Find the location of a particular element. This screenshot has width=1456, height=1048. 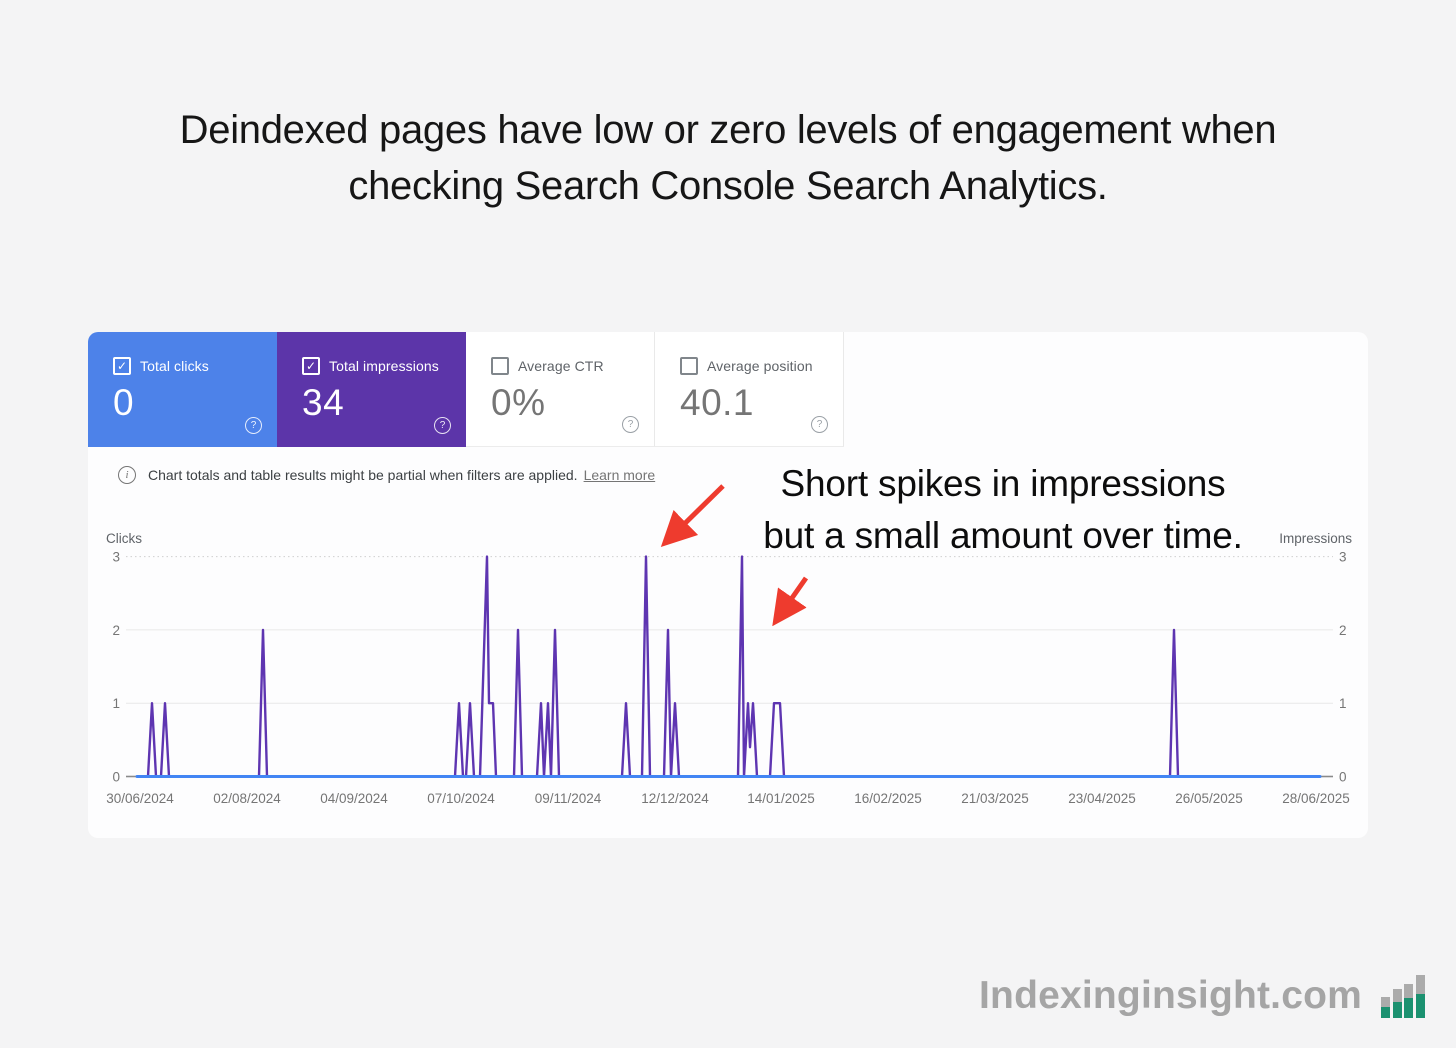

x-axis-tick: 30/06/2024 is located at coordinates (140, 798).